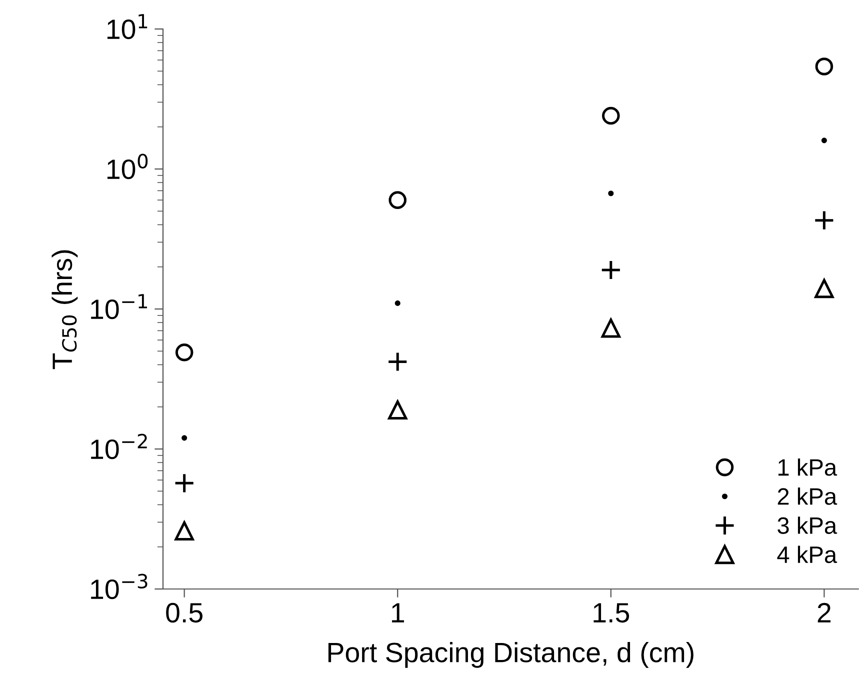 The height and width of the screenshot is (694, 859). I want to click on x-tick-label: 1.5, so click(612, 613).